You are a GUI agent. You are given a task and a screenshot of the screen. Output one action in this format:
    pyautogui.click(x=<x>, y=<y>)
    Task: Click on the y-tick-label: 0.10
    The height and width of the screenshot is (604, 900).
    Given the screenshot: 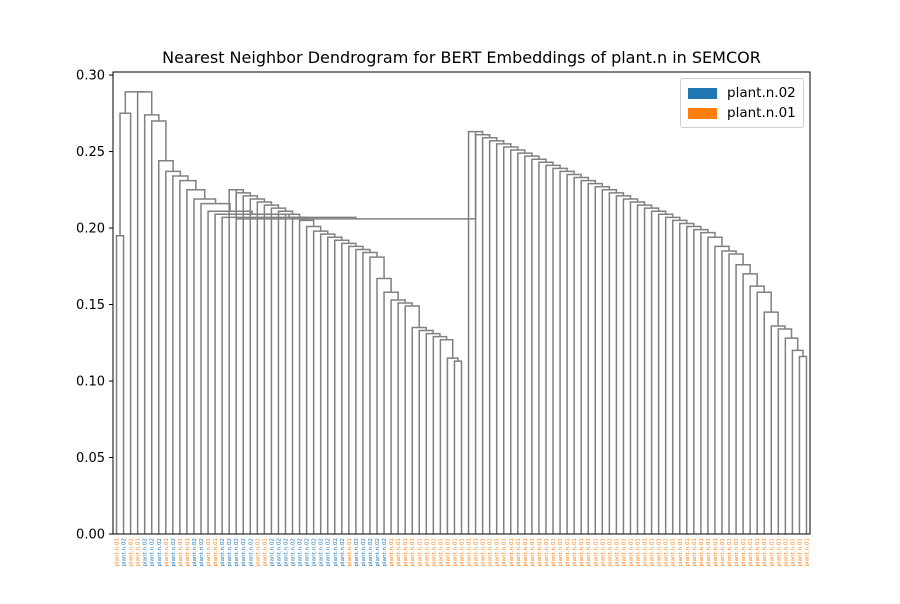 What is the action you would take?
    pyautogui.click(x=90, y=382)
    